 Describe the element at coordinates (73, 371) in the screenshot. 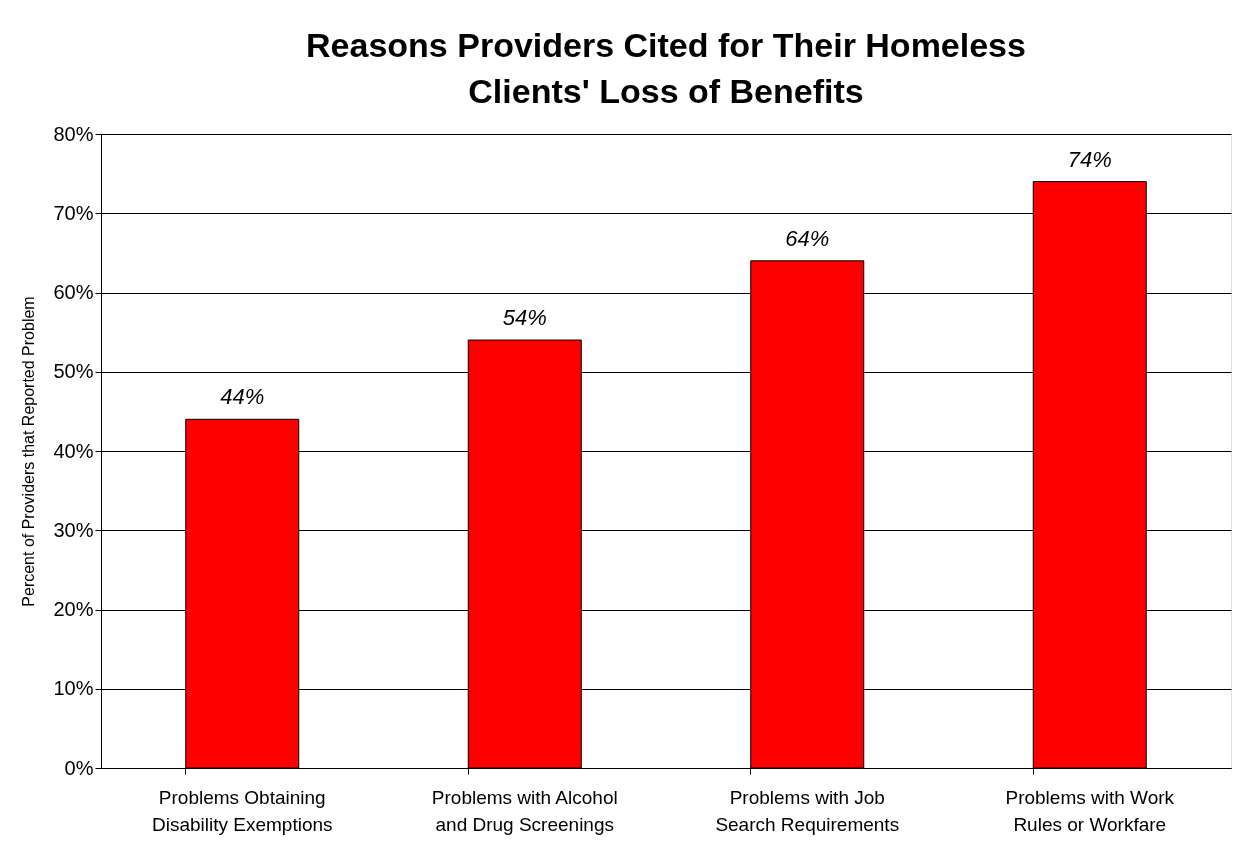

I see `y-tick-label: 50%` at that location.